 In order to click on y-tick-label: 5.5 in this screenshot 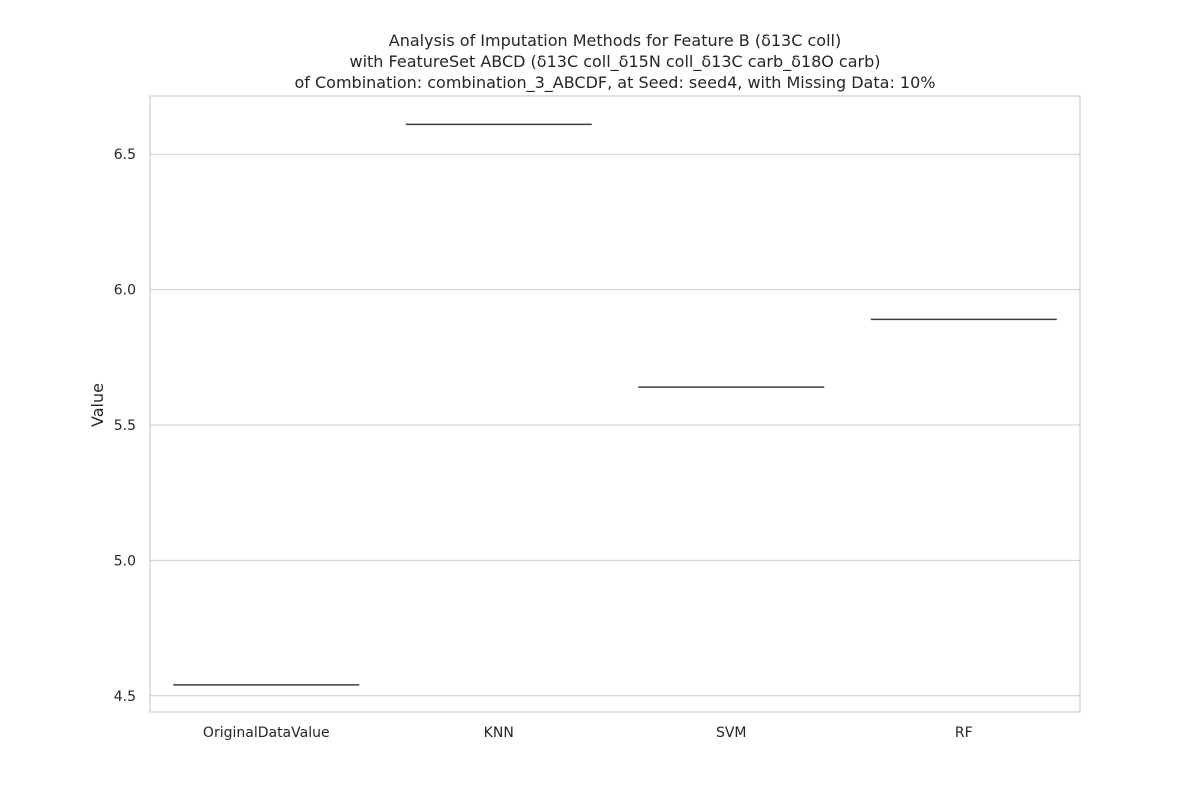, I will do `click(125, 426)`.